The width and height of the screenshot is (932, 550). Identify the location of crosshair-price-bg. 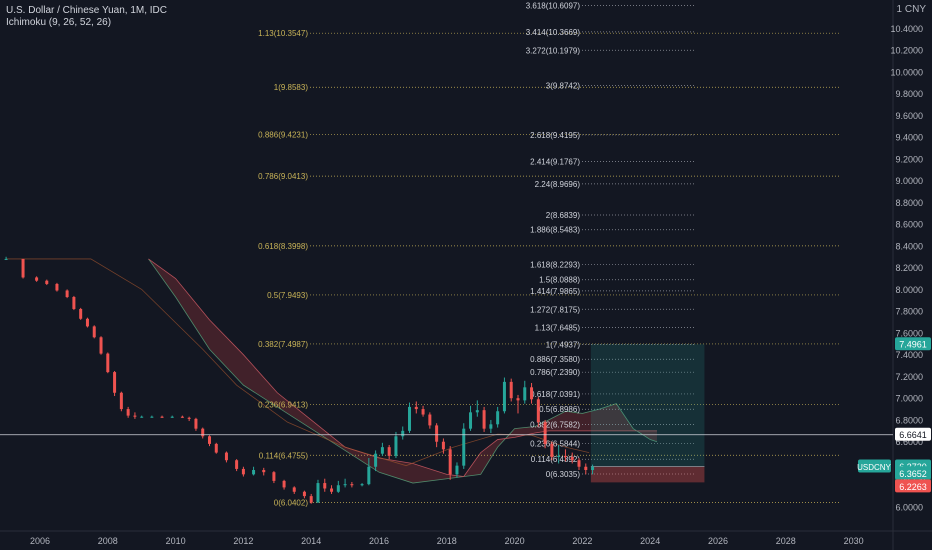
(913, 434).